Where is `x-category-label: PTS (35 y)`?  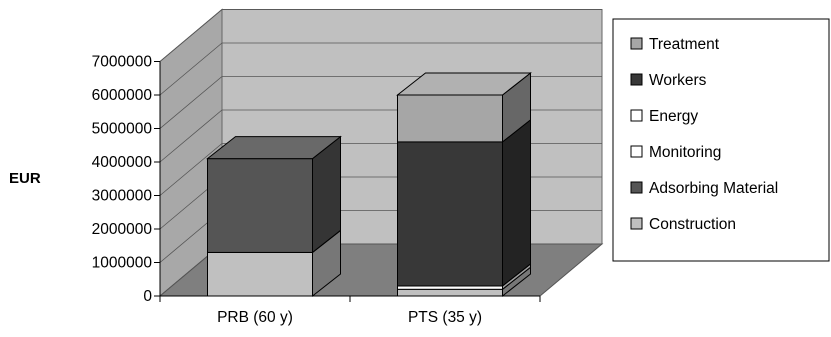 x-category-label: PTS (35 y) is located at coordinates (445, 317).